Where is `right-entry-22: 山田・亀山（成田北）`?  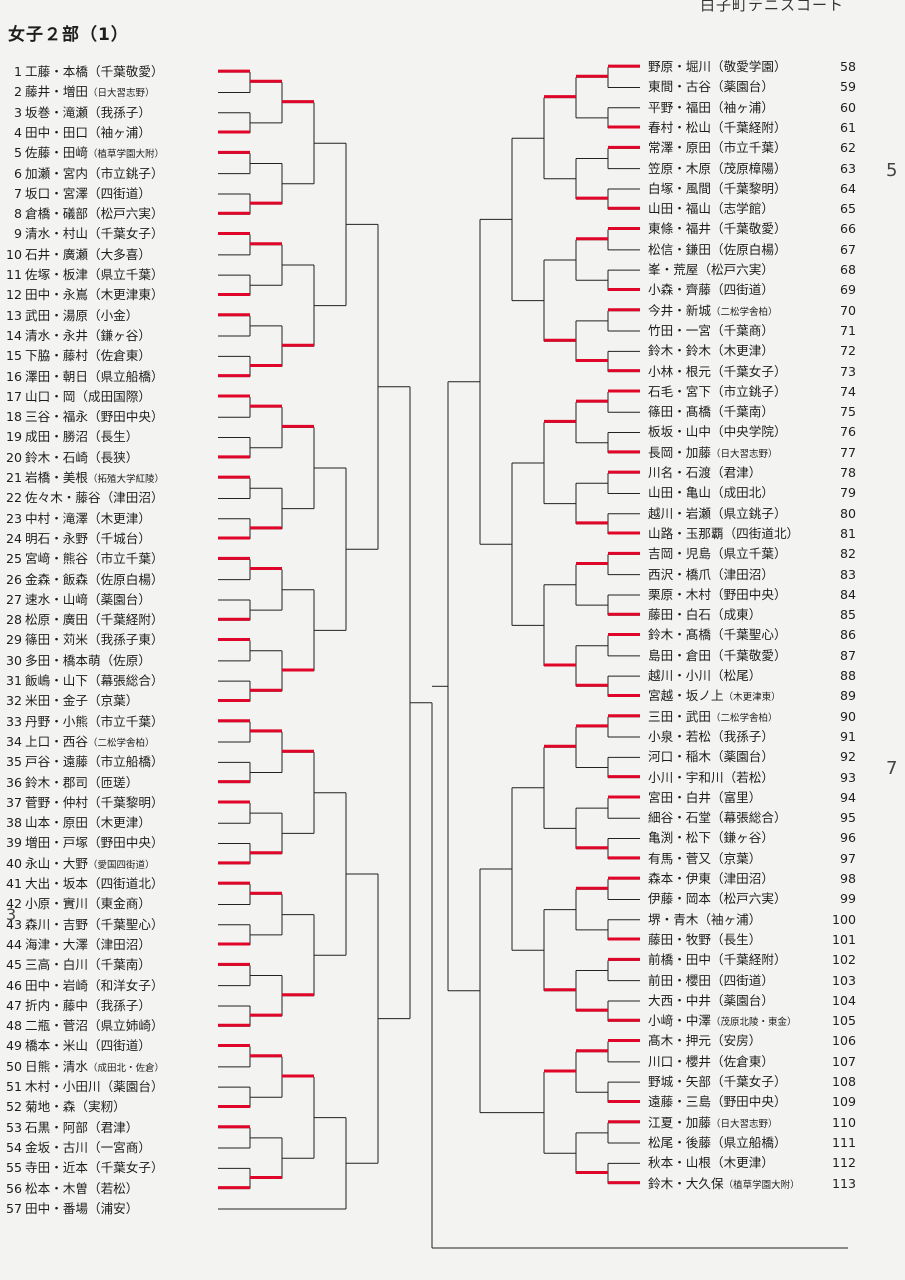 right-entry-22: 山田・亀山（成田北） is located at coordinates (711, 493).